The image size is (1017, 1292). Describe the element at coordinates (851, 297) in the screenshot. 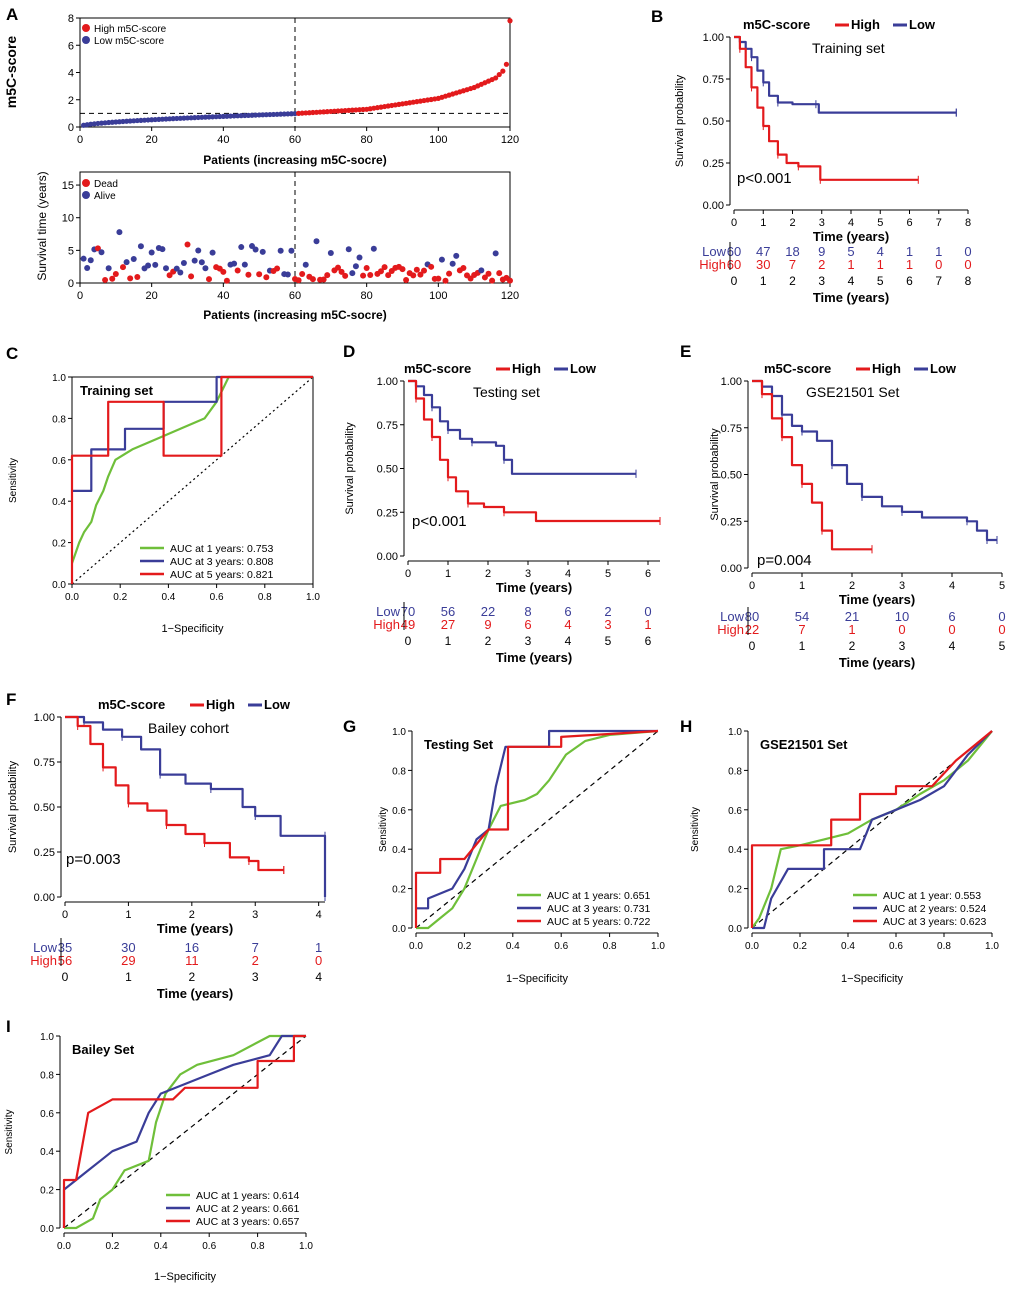

I see `risk-table-xlabel: Time (years)` at that location.